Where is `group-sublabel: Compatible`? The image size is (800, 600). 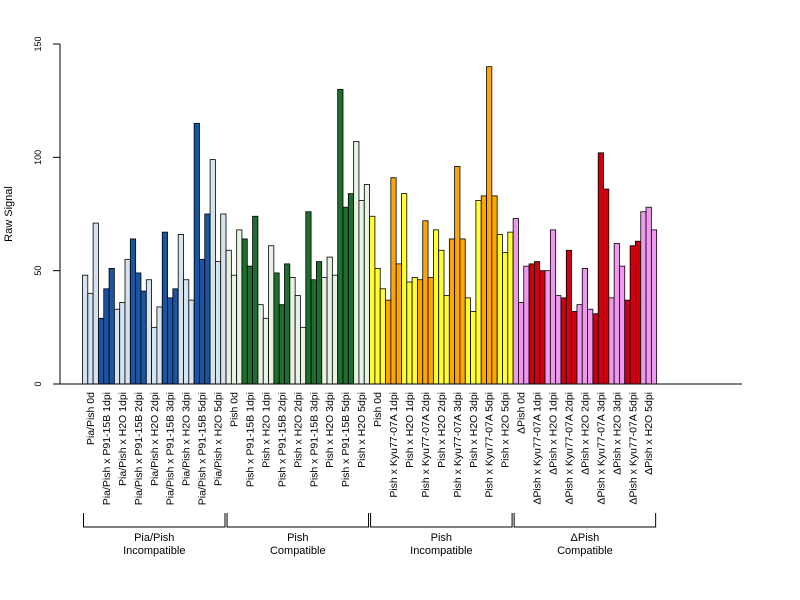 group-sublabel: Compatible is located at coordinates (585, 551).